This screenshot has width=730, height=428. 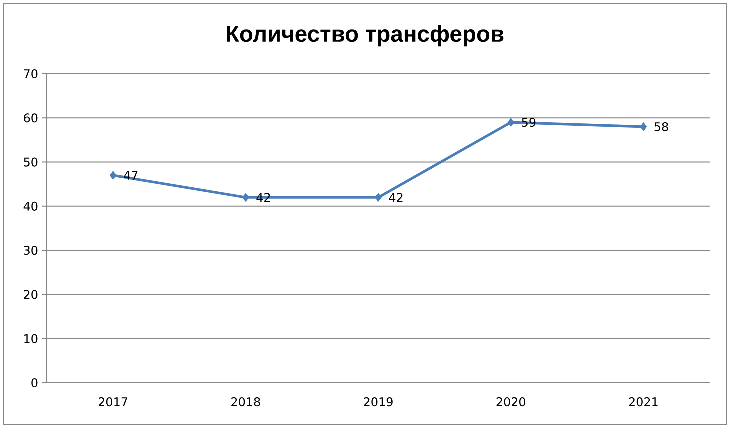 What do you see at coordinates (31, 162) in the screenshot?
I see `y-tick-label: 50` at bounding box center [31, 162].